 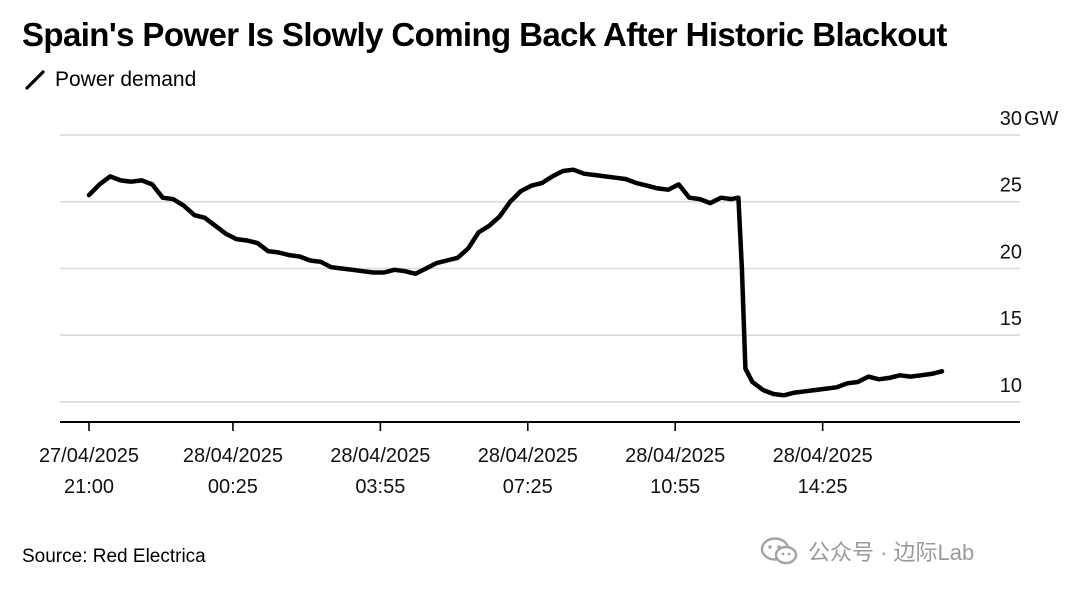 What do you see at coordinates (528, 487) in the screenshot?
I see `x-tick-time: 07:25` at bounding box center [528, 487].